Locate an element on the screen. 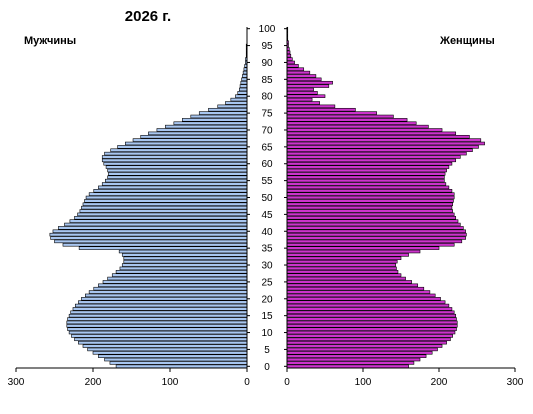 Image resolution: width=533 pixels, height=414 pixels. age-tick-label-70: 70 is located at coordinates (267, 130).